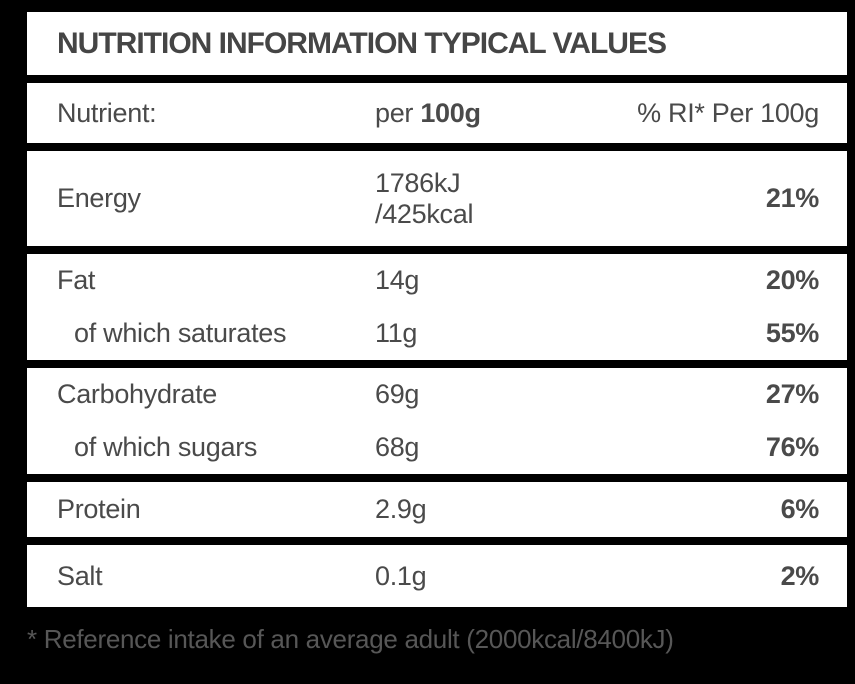 This screenshot has height=684, width=855. I want to click on row-value: 68g, so click(397, 447).